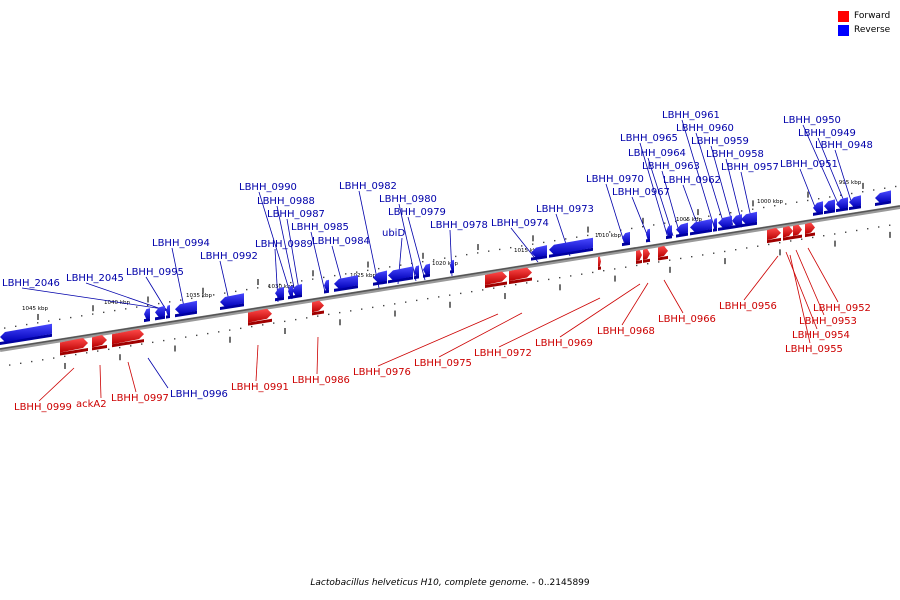  Describe the element at coordinates (31, 283) in the screenshot. I see `gene-label-lbhh-2046: LBHH_2046` at that location.